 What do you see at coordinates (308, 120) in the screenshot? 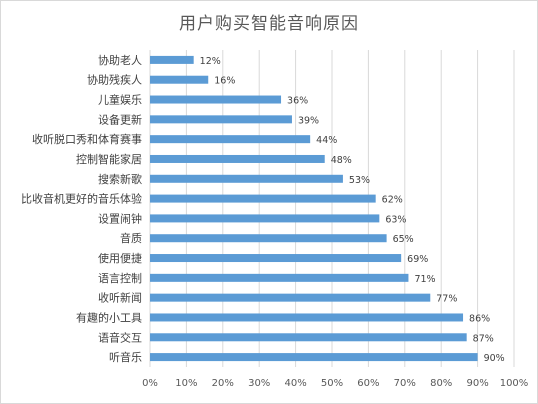
I see `data-label: 39%` at bounding box center [308, 120].